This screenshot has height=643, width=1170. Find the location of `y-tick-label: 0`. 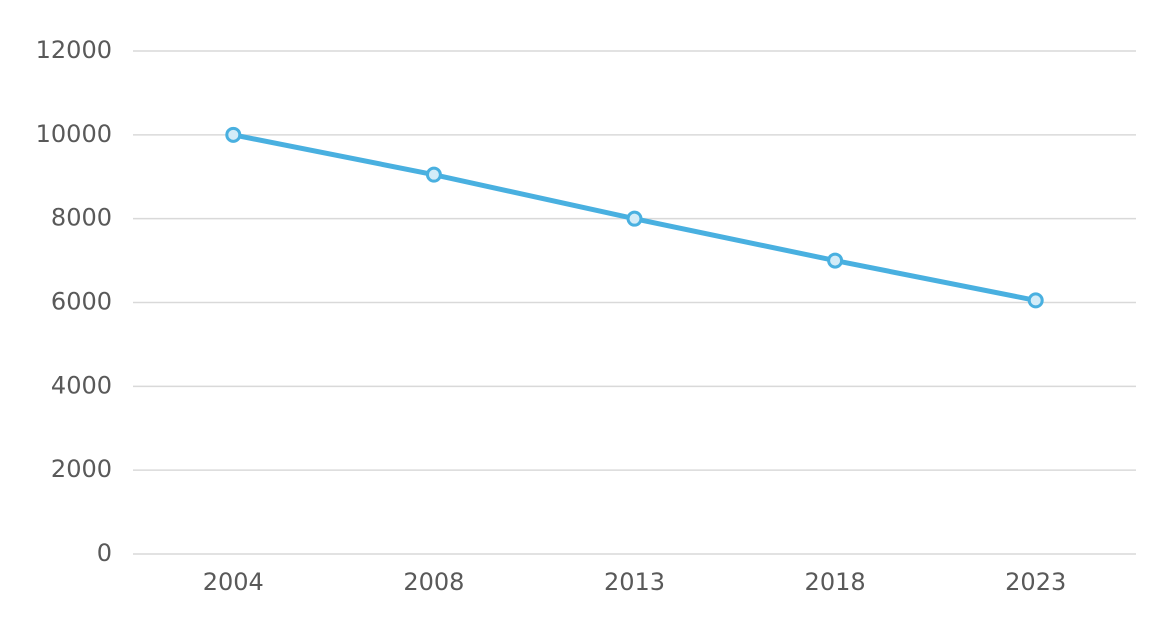

y-tick-label: 0 is located at coordinates (104, 553).